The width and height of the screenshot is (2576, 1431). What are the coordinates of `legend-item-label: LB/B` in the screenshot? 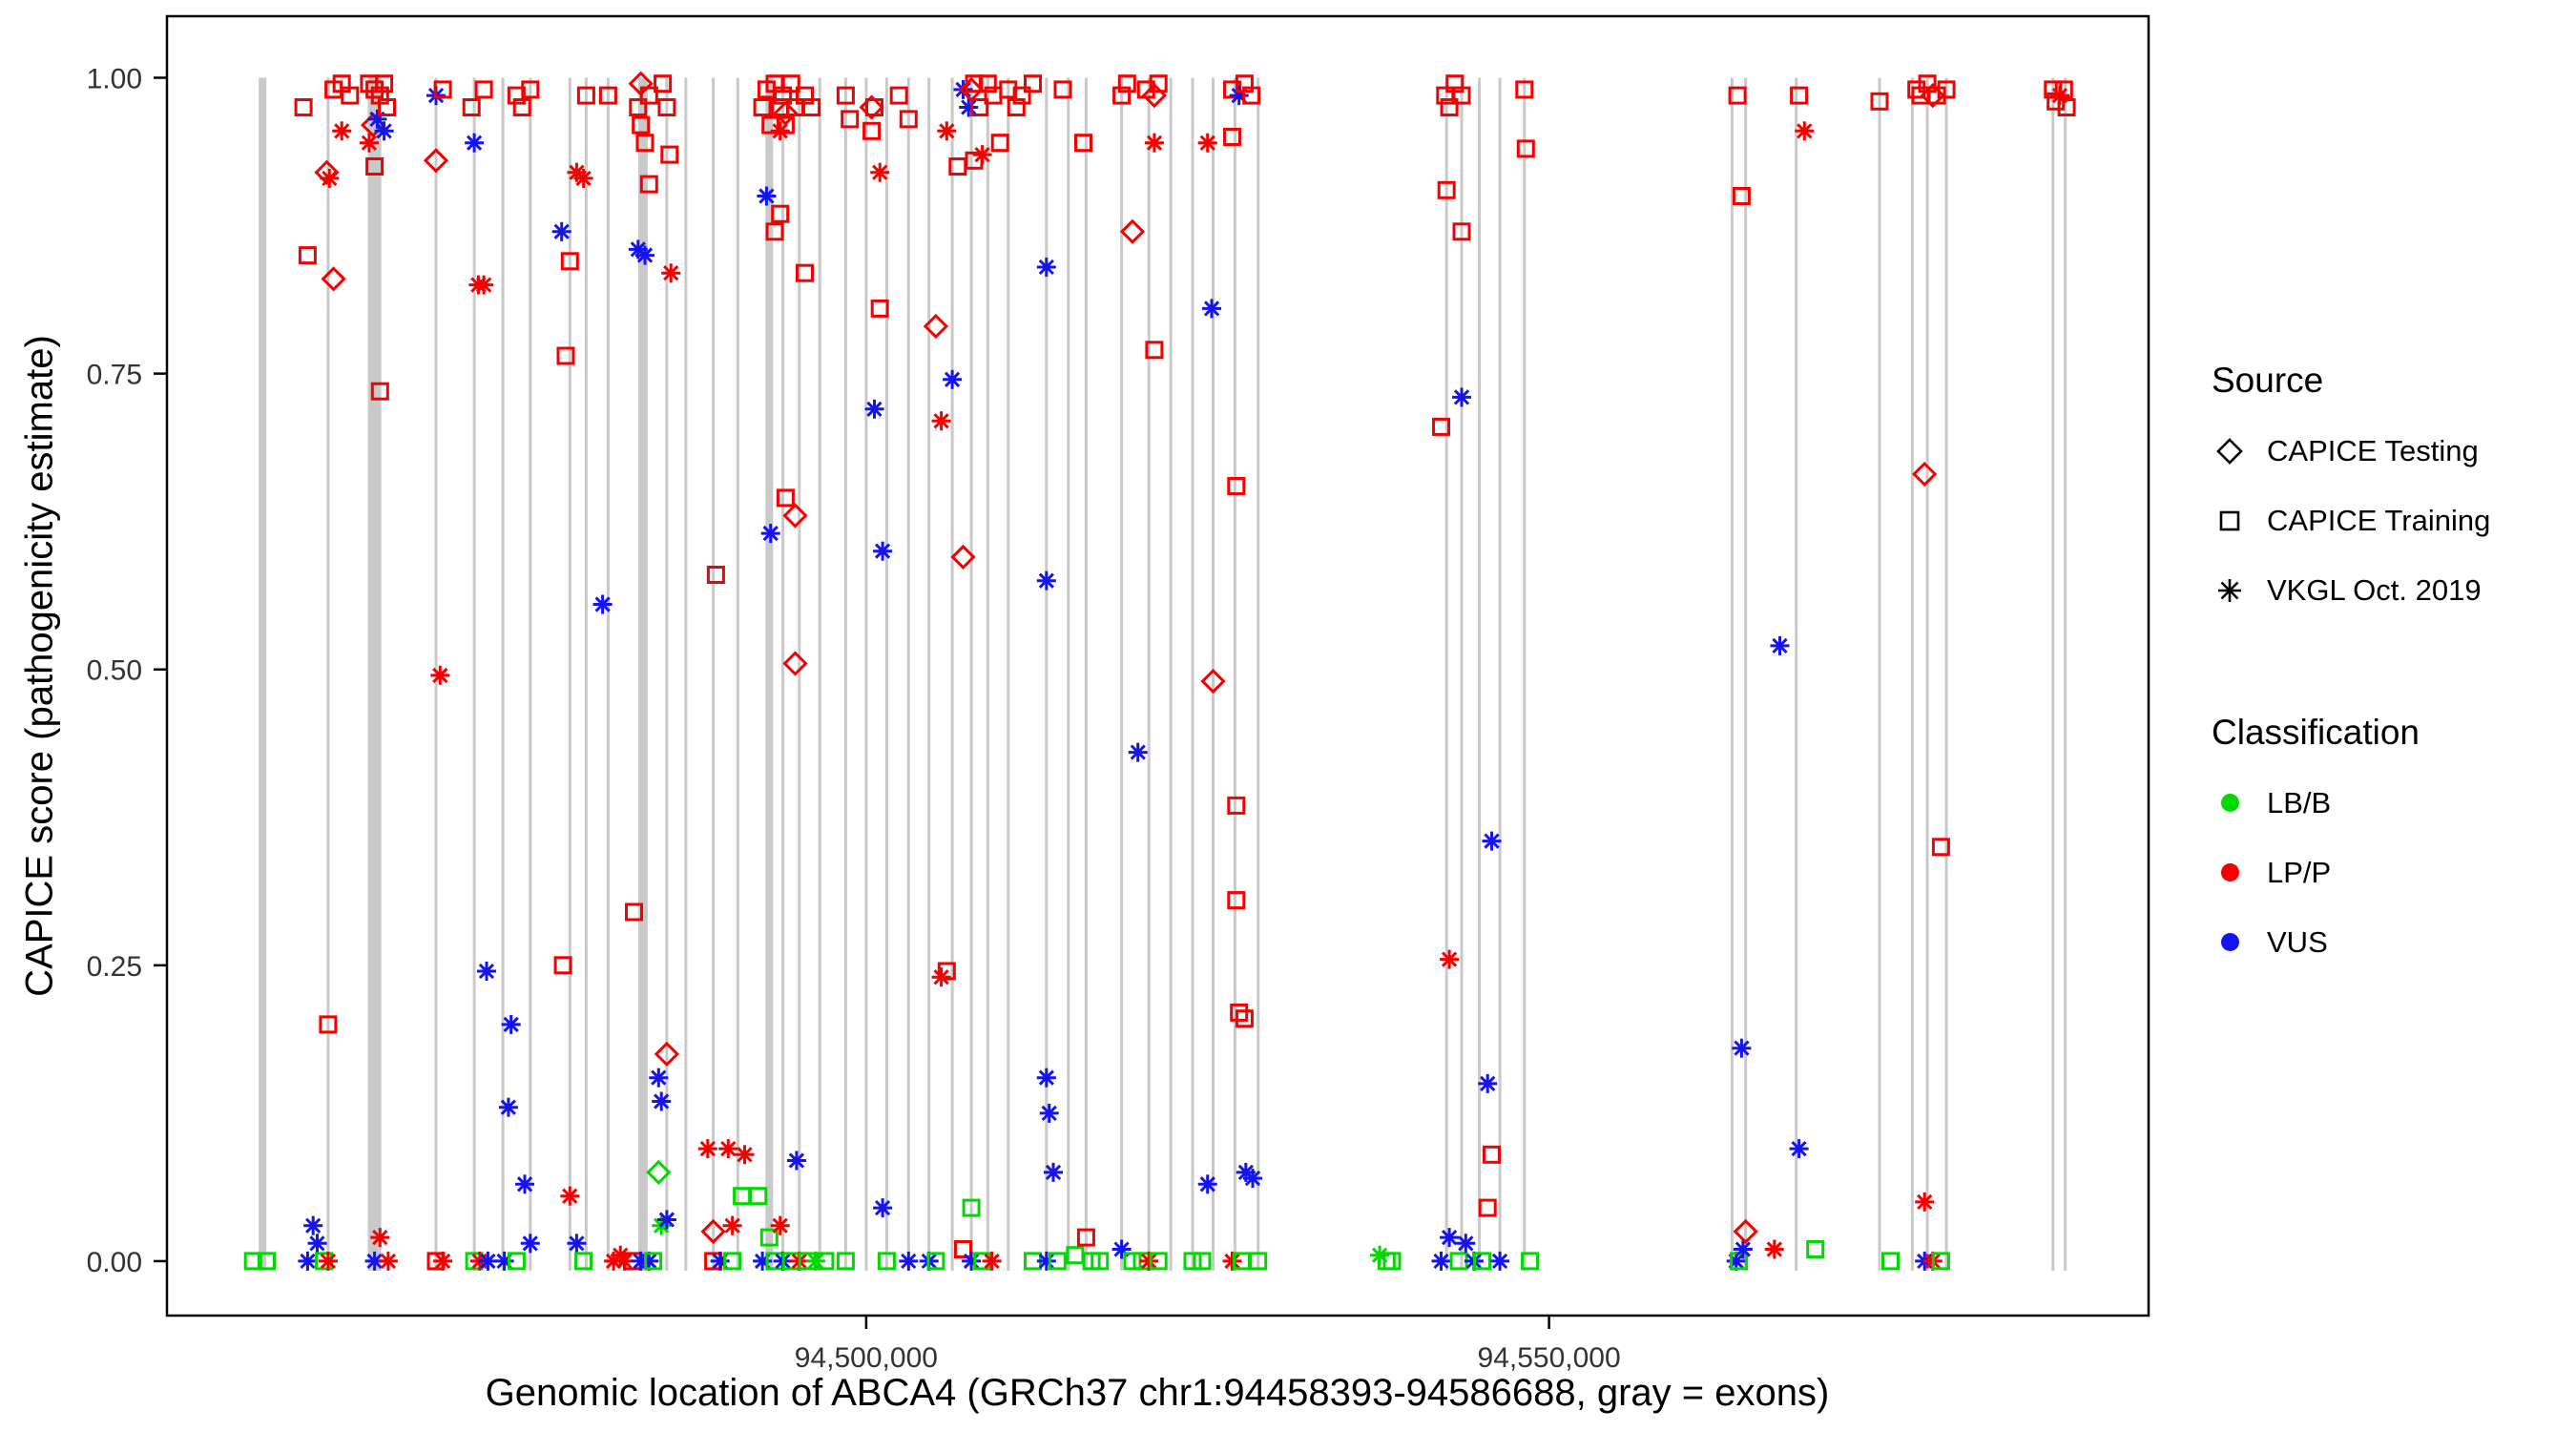 It's located at (2299, 802).